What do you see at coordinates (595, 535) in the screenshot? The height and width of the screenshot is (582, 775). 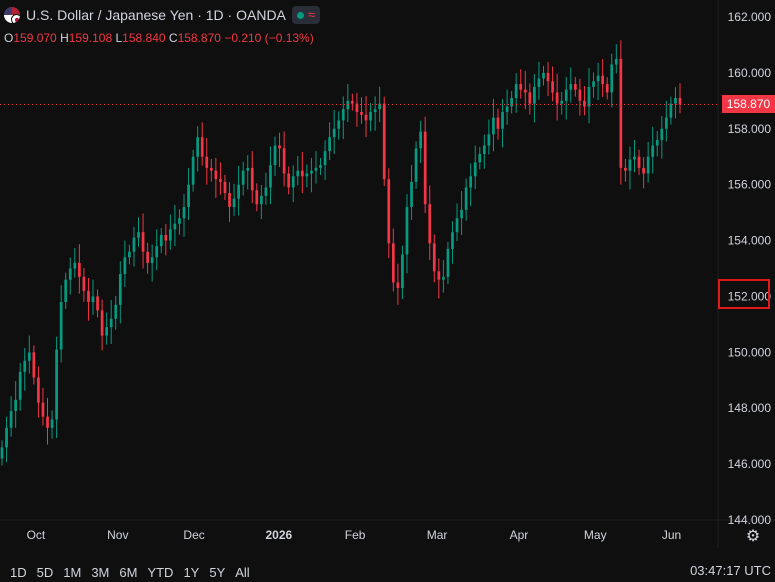 I see `time-tick-label: May` at bounding box center [595, 535].